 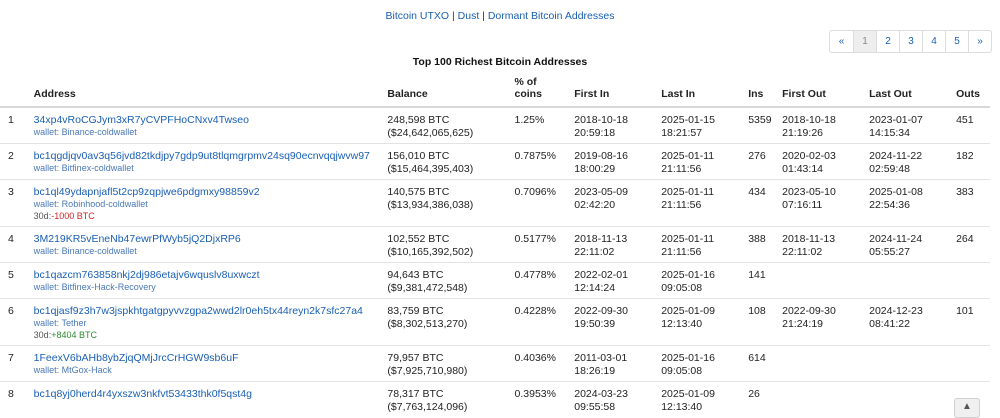 I want to click on last-in-date: 2025-01-15, so click(x=688, y=120).